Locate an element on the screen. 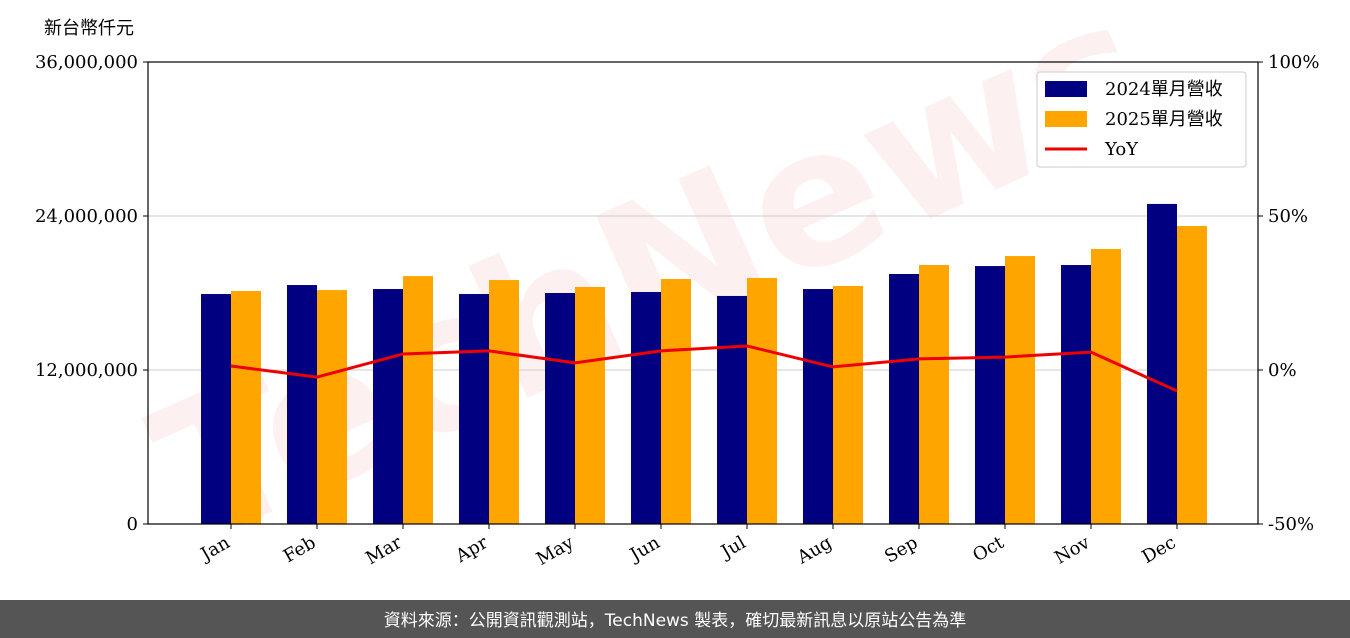 Image resolution: width=1350 pixels, height=638 pixels. x-tick-label: Sep is located at coordinates (901, 549).